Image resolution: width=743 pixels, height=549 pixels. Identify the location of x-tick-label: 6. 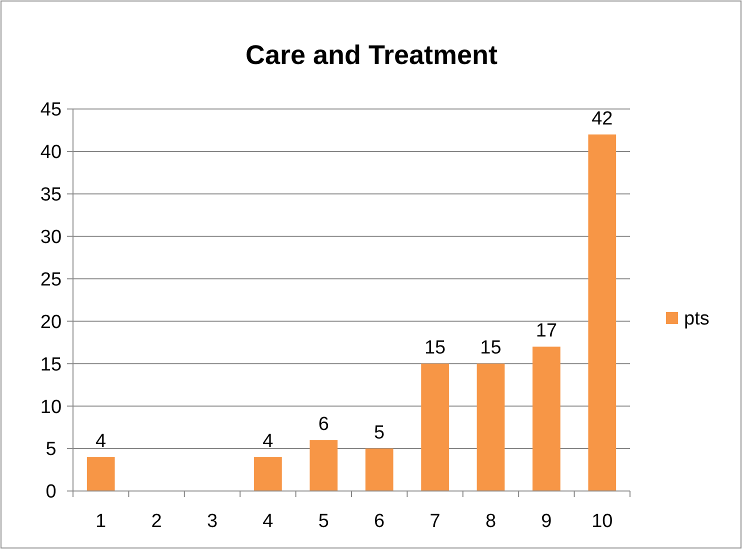
(379, 521).